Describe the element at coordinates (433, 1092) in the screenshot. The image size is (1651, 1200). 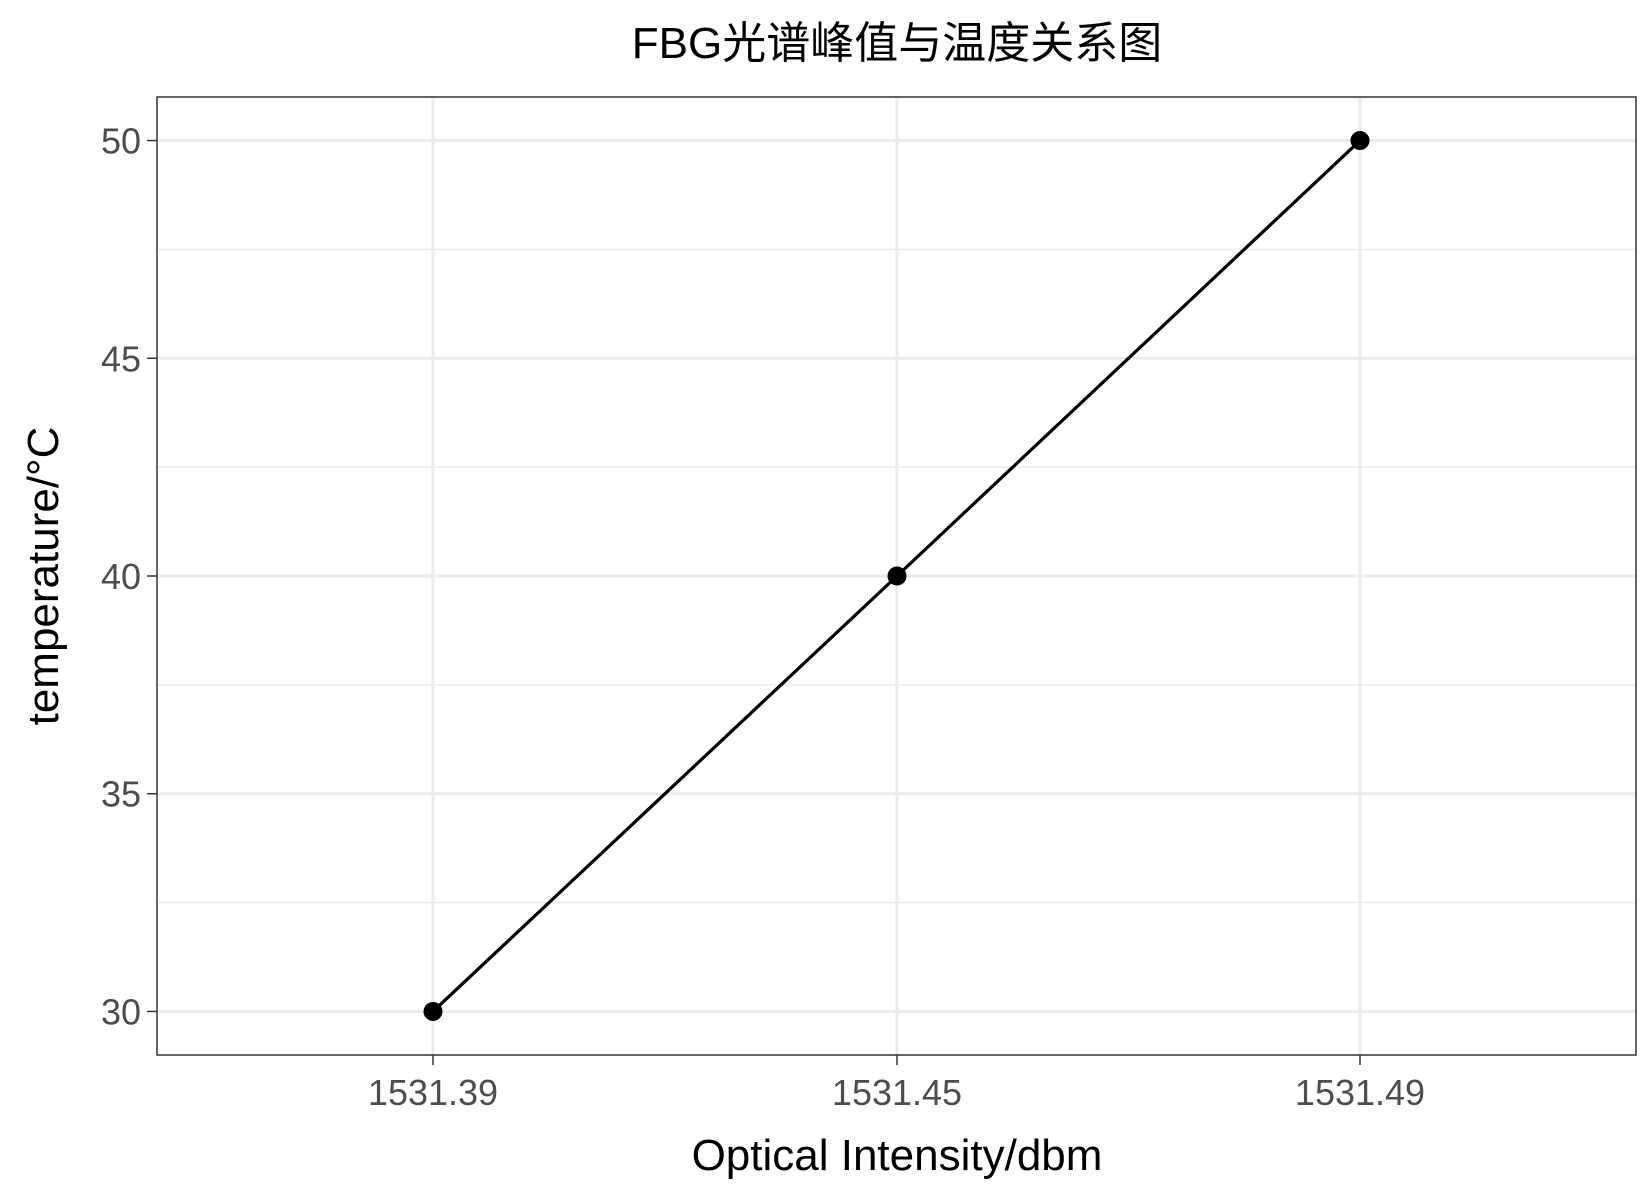
I see `x-tick-label: 1531.39` at that location.